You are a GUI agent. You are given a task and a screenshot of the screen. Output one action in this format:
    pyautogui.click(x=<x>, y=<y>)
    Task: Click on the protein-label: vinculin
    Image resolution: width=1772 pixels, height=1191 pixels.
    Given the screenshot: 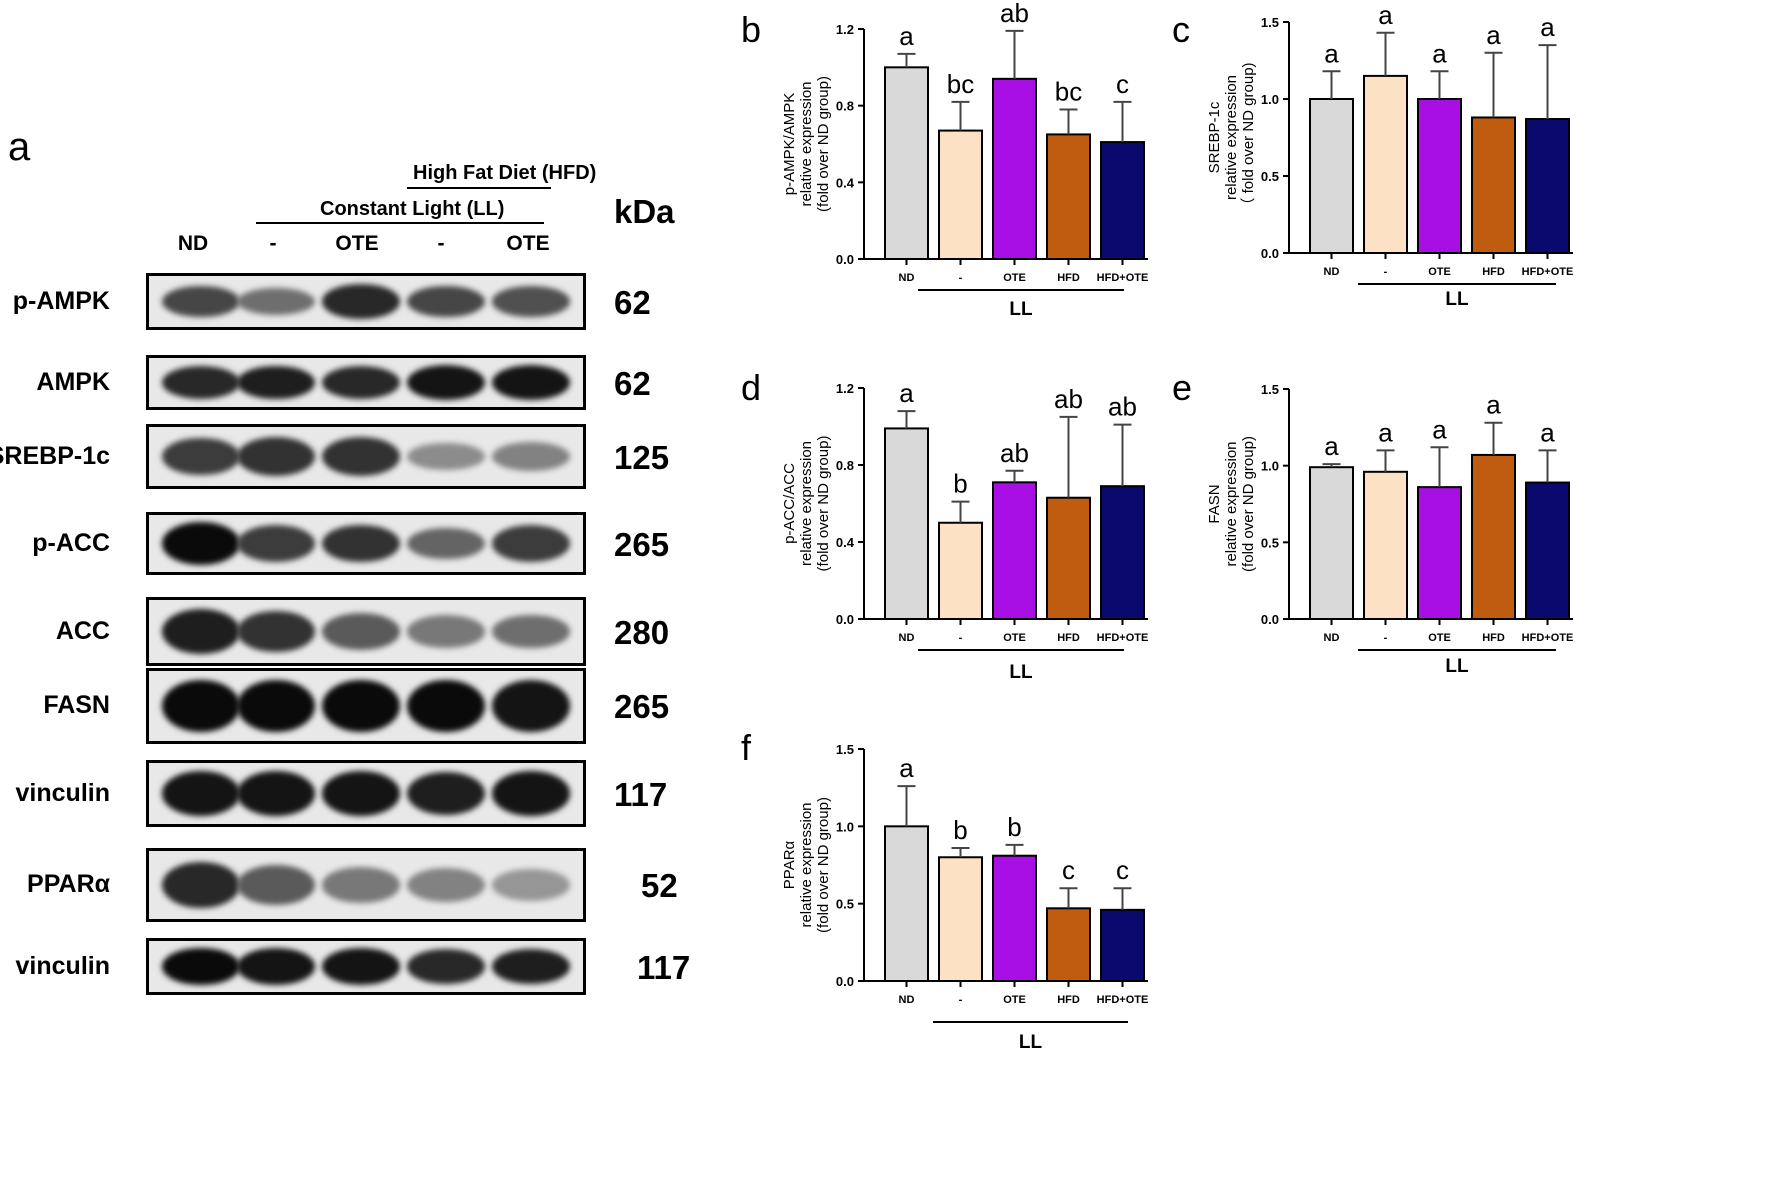 What is the action you would take?
    pyautogui.click(x=62, y=965)
    